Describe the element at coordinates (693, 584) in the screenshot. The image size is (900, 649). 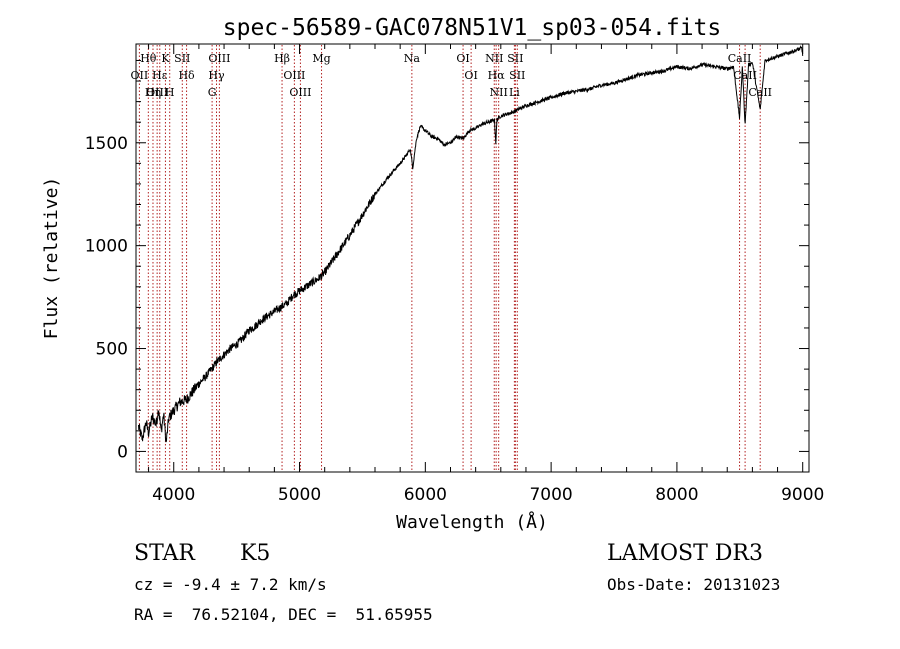
I see `observation-date: Obs-Date: 20131023` at that location.